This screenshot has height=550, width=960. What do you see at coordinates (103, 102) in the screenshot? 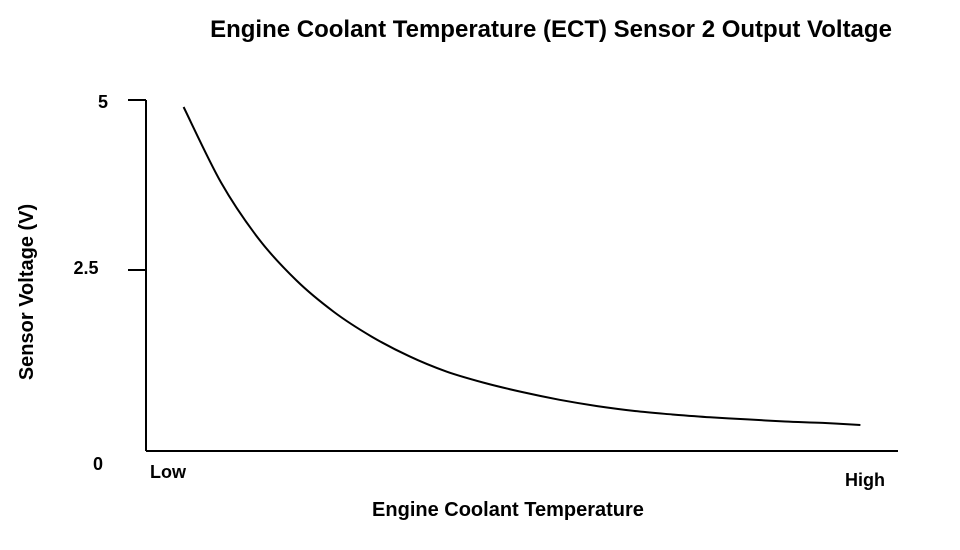
I see `y-tick-label-5: 5` at bounding box center [103, 102].